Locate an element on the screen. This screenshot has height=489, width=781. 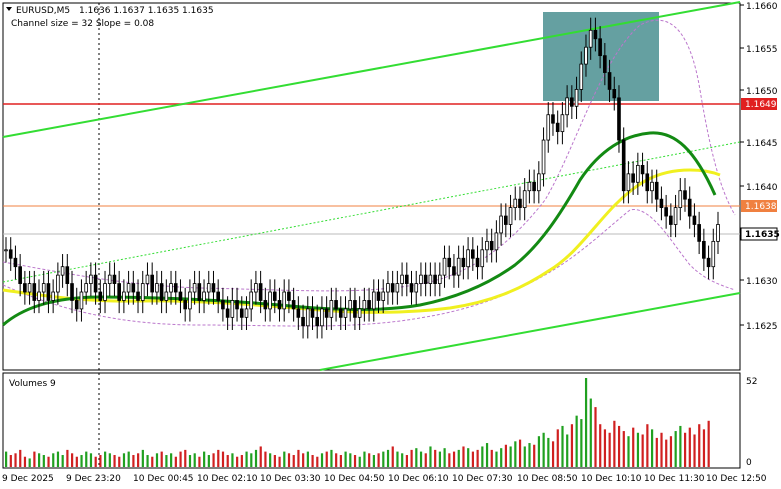
time-tick: 10 Dec 06:10 is located at coordinates (418, 479).